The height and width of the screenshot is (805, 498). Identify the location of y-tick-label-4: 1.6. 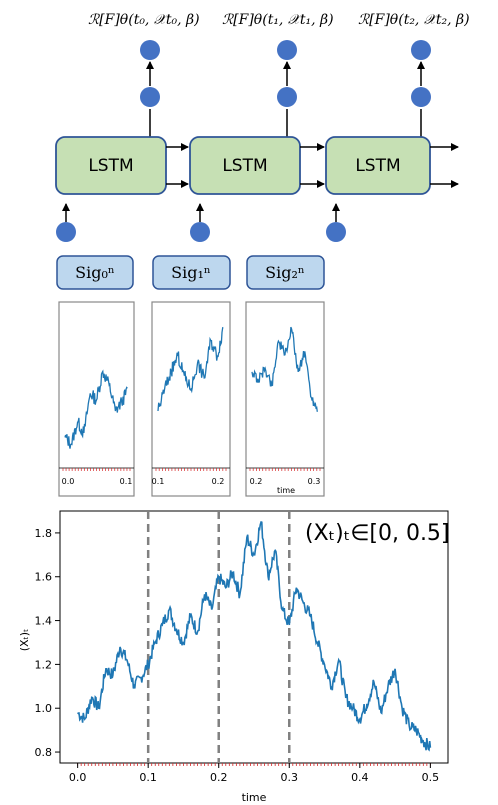
(44, 577).